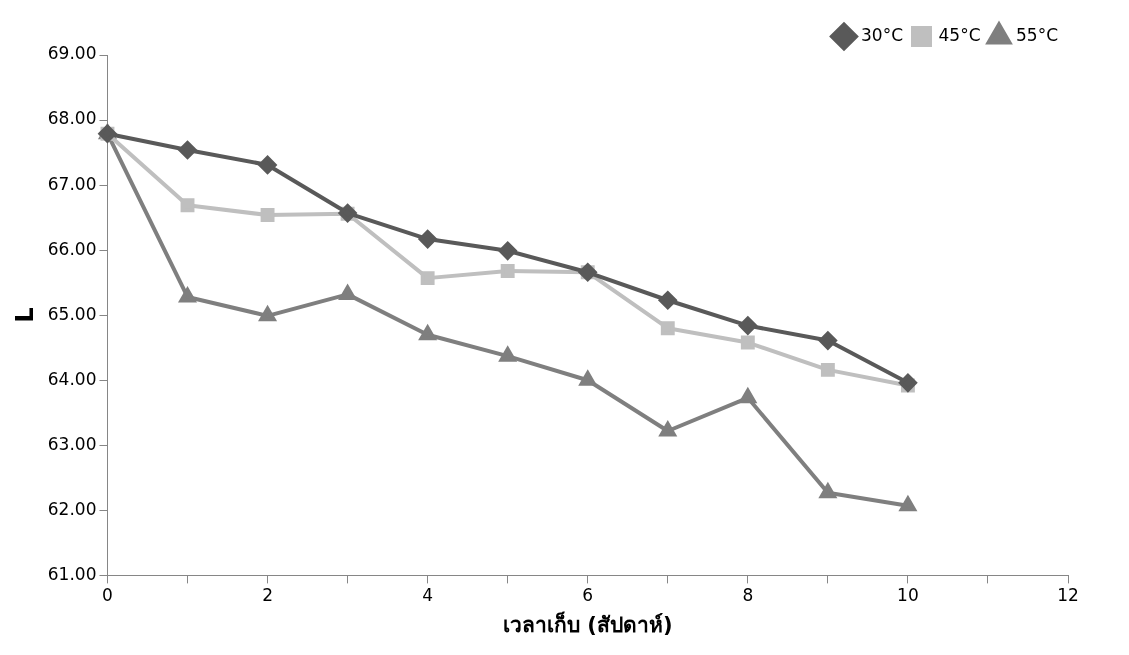 The image size is (1129, 655). What do you see at coordinates (72, 378) in the screenshot?
I see `y-tick-label: 64.00` at bounding box center [72, 378].